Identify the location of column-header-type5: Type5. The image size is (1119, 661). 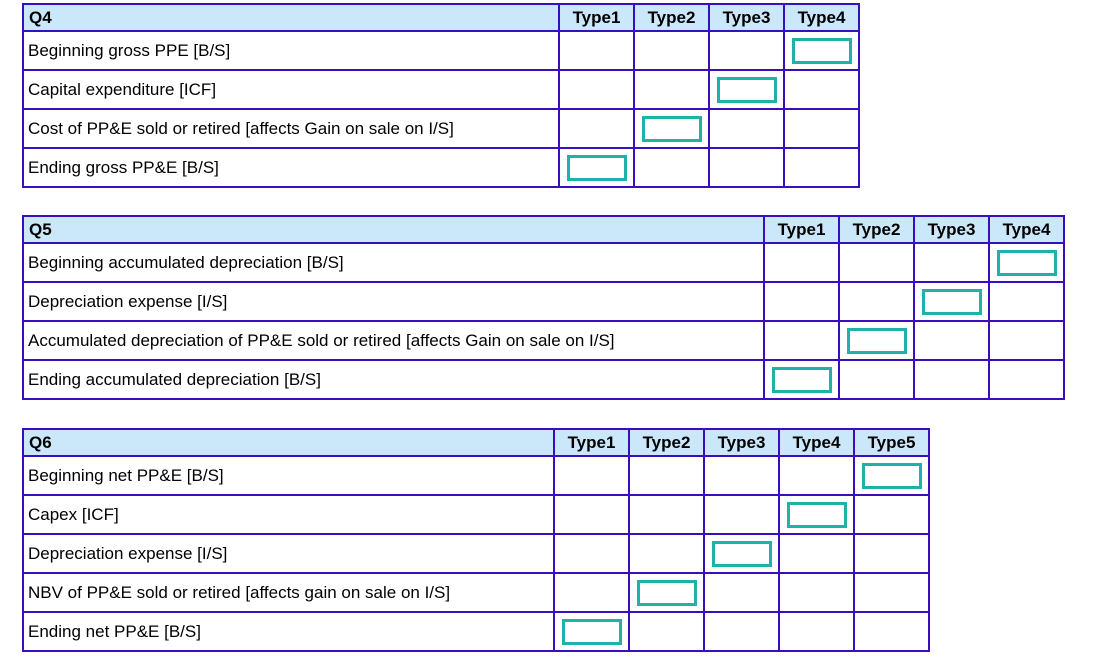
(891, 442).